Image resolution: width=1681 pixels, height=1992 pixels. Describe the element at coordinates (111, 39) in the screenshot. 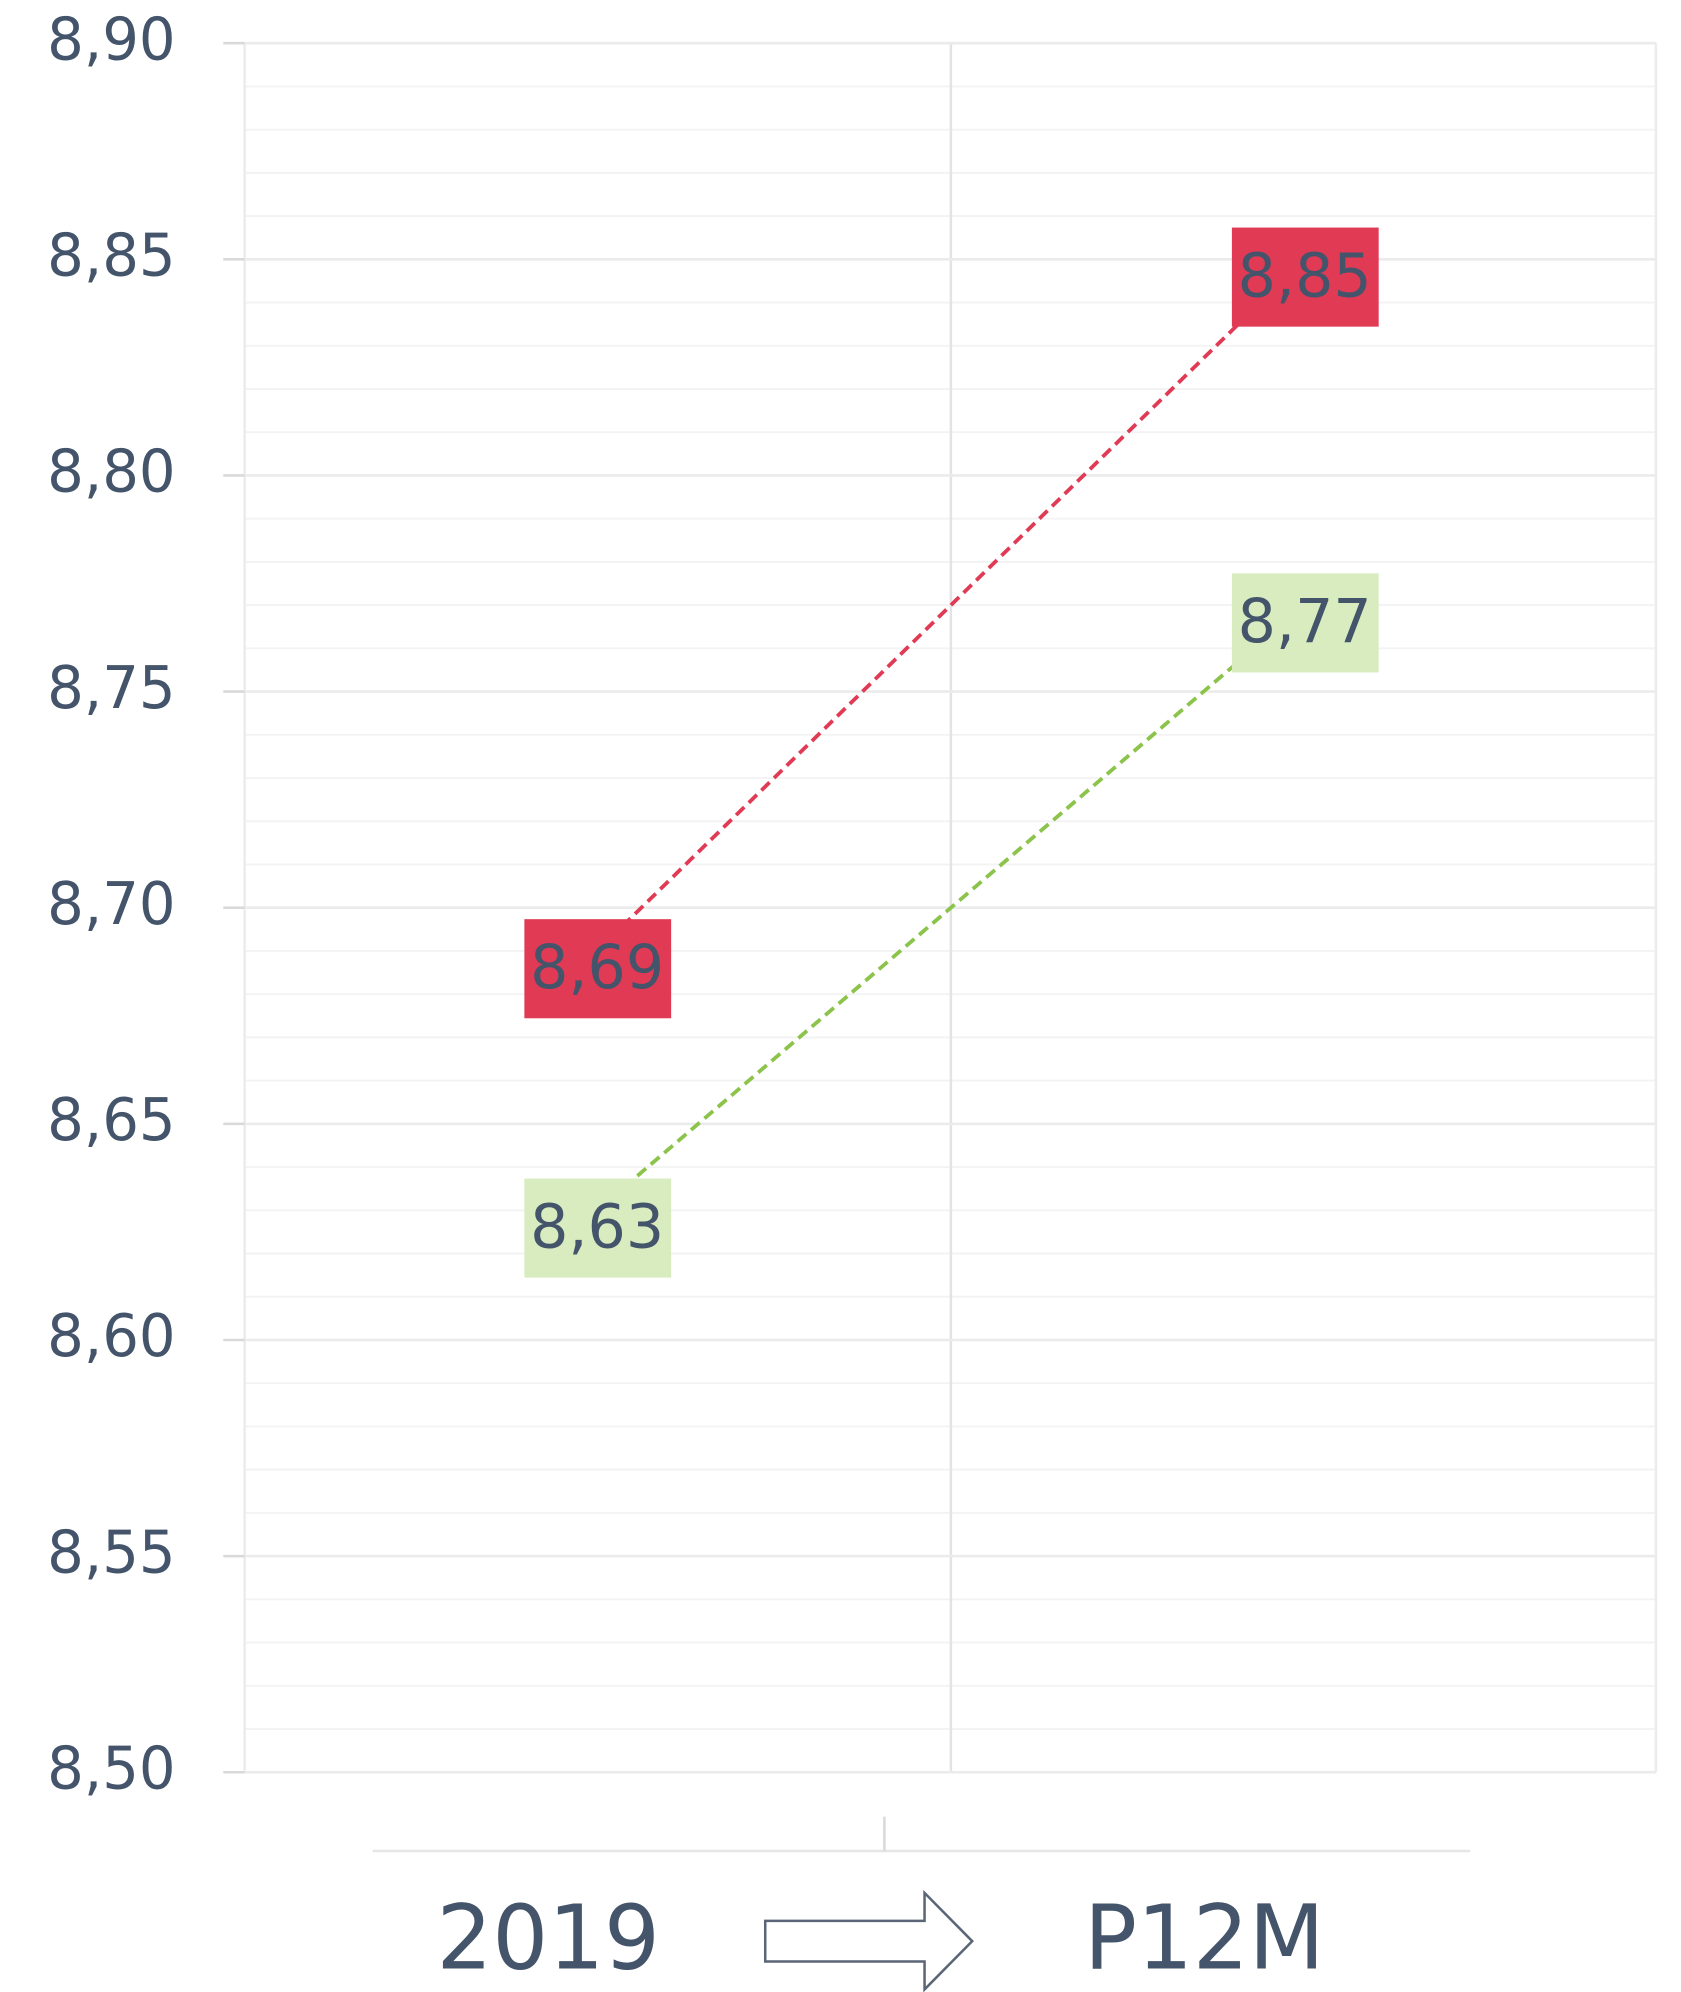

I see `y-tick-label: 8,90` at that location.